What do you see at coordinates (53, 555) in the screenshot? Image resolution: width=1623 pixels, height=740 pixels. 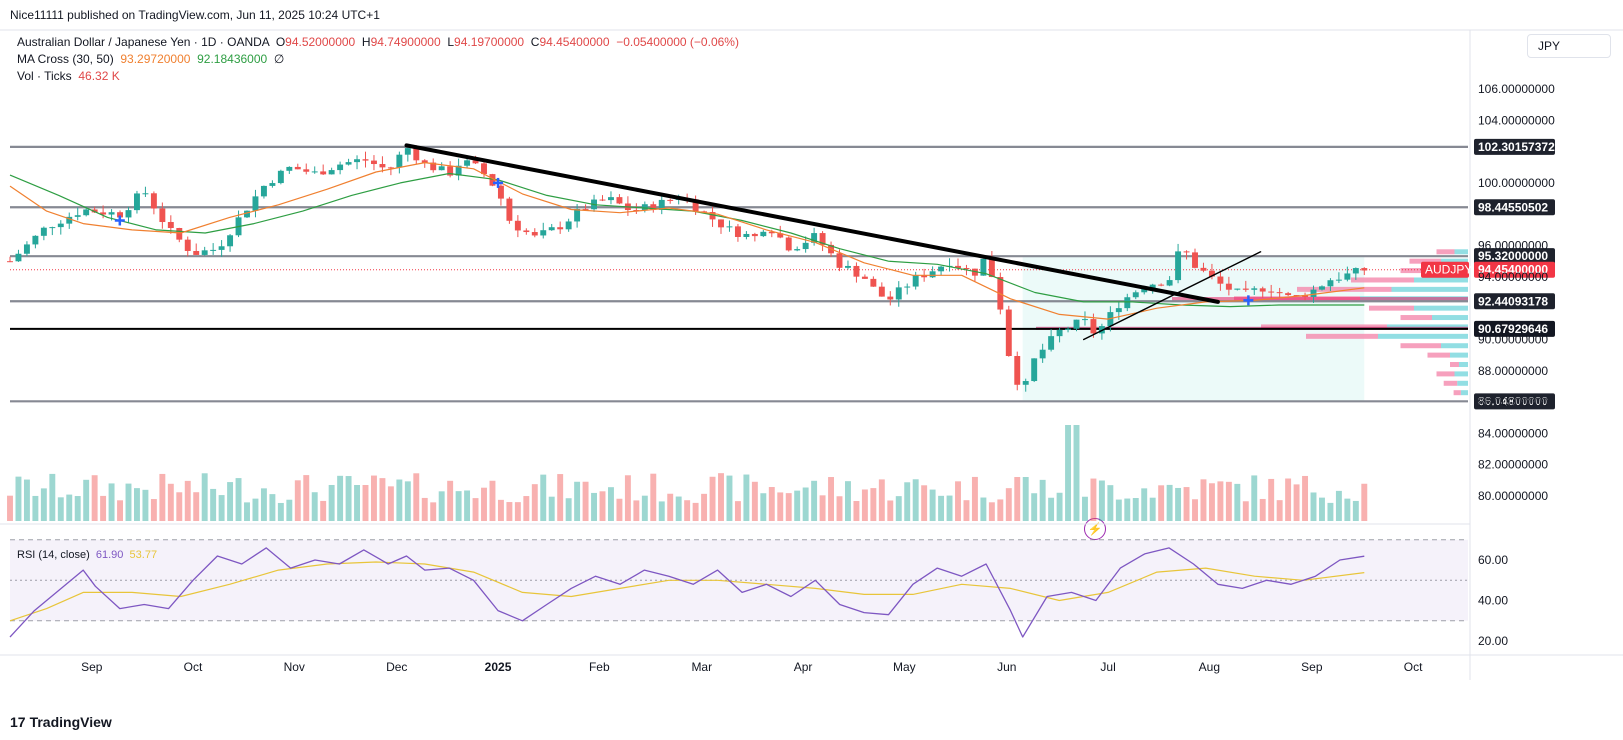 I see `rsi-label: RSI (14, close)` at bounding box center [53, 555].